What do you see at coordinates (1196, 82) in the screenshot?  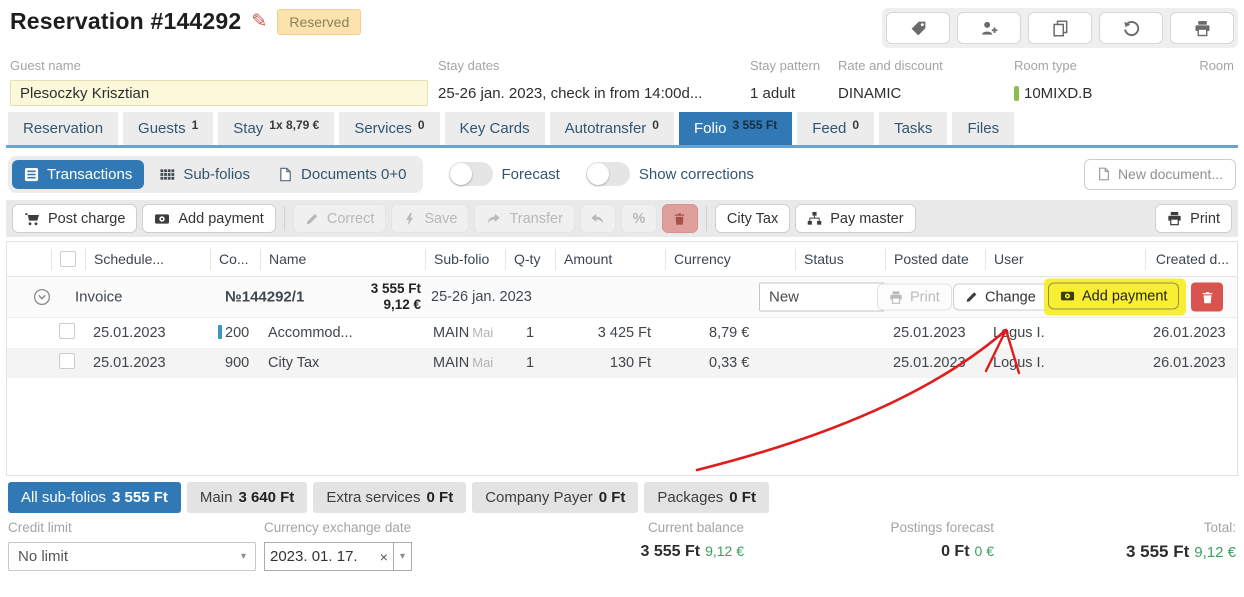 I see `room-value` at bounding box center [1196, 82].